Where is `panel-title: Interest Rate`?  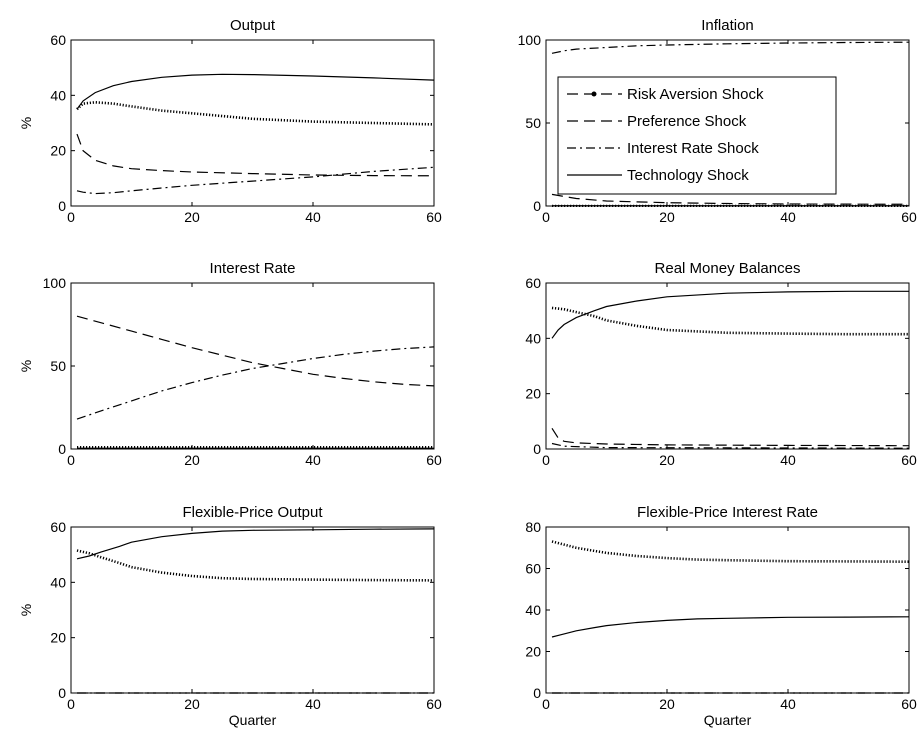 panel-title: Interest Rate is located at coordinates (253, 268).